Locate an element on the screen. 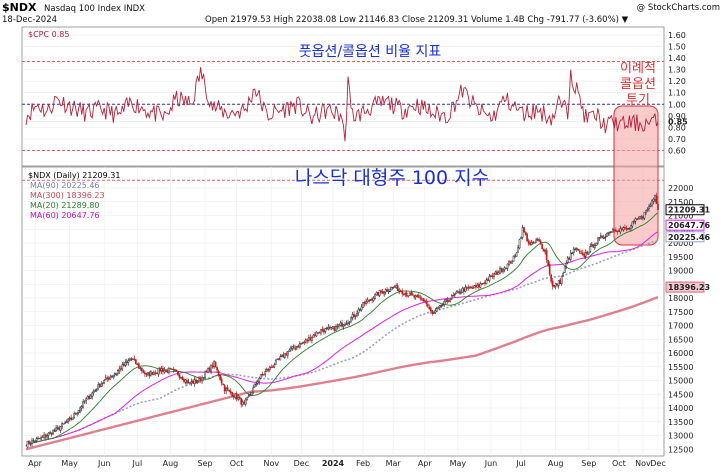 This screenshot has height=476, width=724. callout-line-1: 이례적 is located at coordinates (638, 68).